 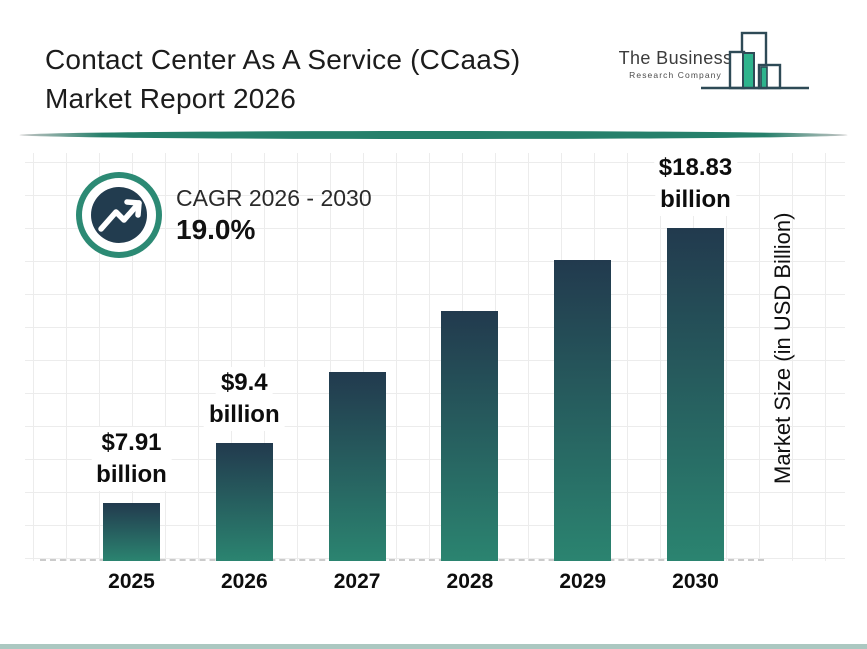 I want to click on x-axis-label-2027: 2027, so click(x=357, y=581).